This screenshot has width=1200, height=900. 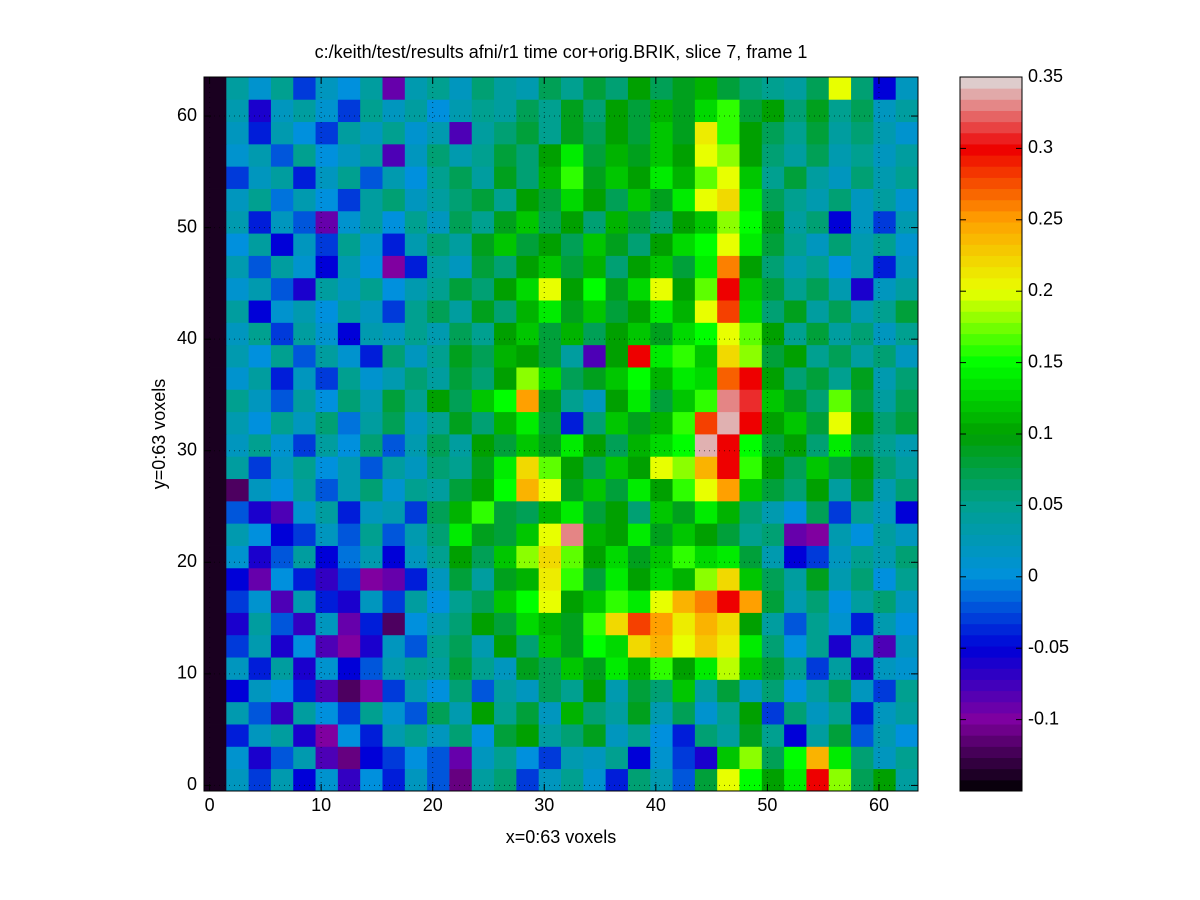 What do you see at coordinates (187, 449) in the screenshot?
I see `y-tick-label: 30` at bounding box center [187, 449].